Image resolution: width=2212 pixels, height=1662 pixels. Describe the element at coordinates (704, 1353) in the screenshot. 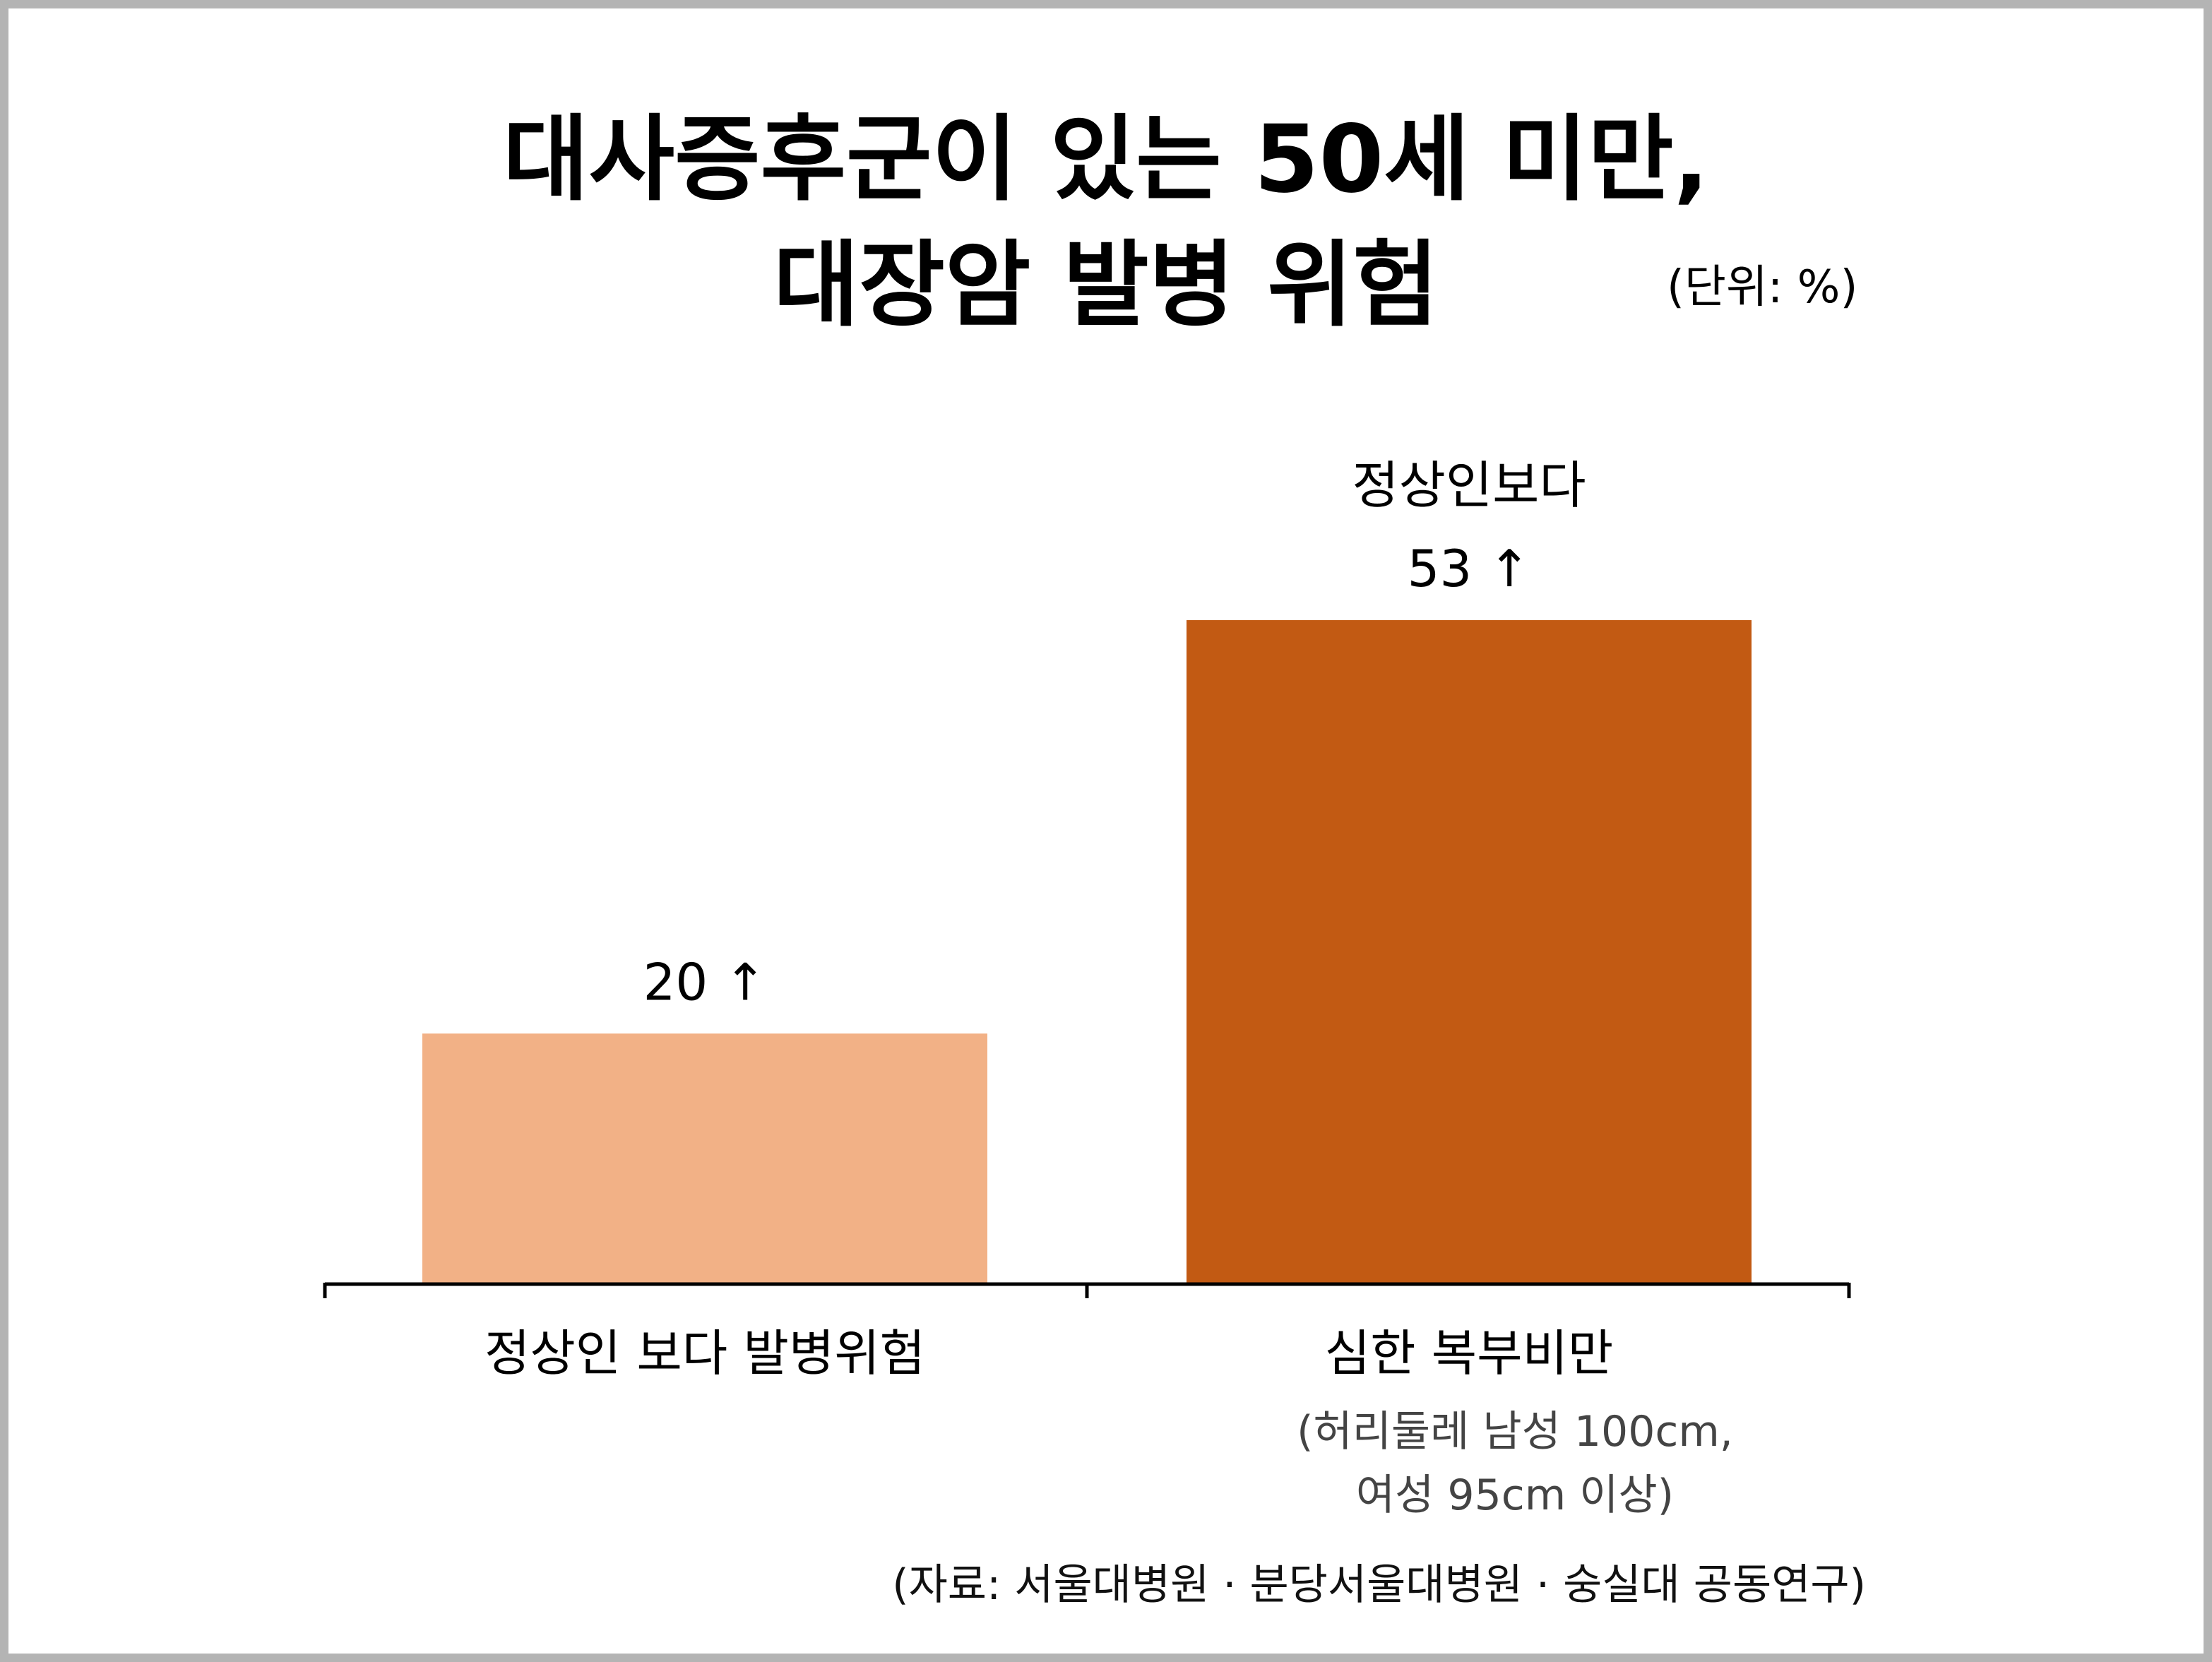

I see `x-tick-label-0: 정상인 보다 발병위험` at that location.